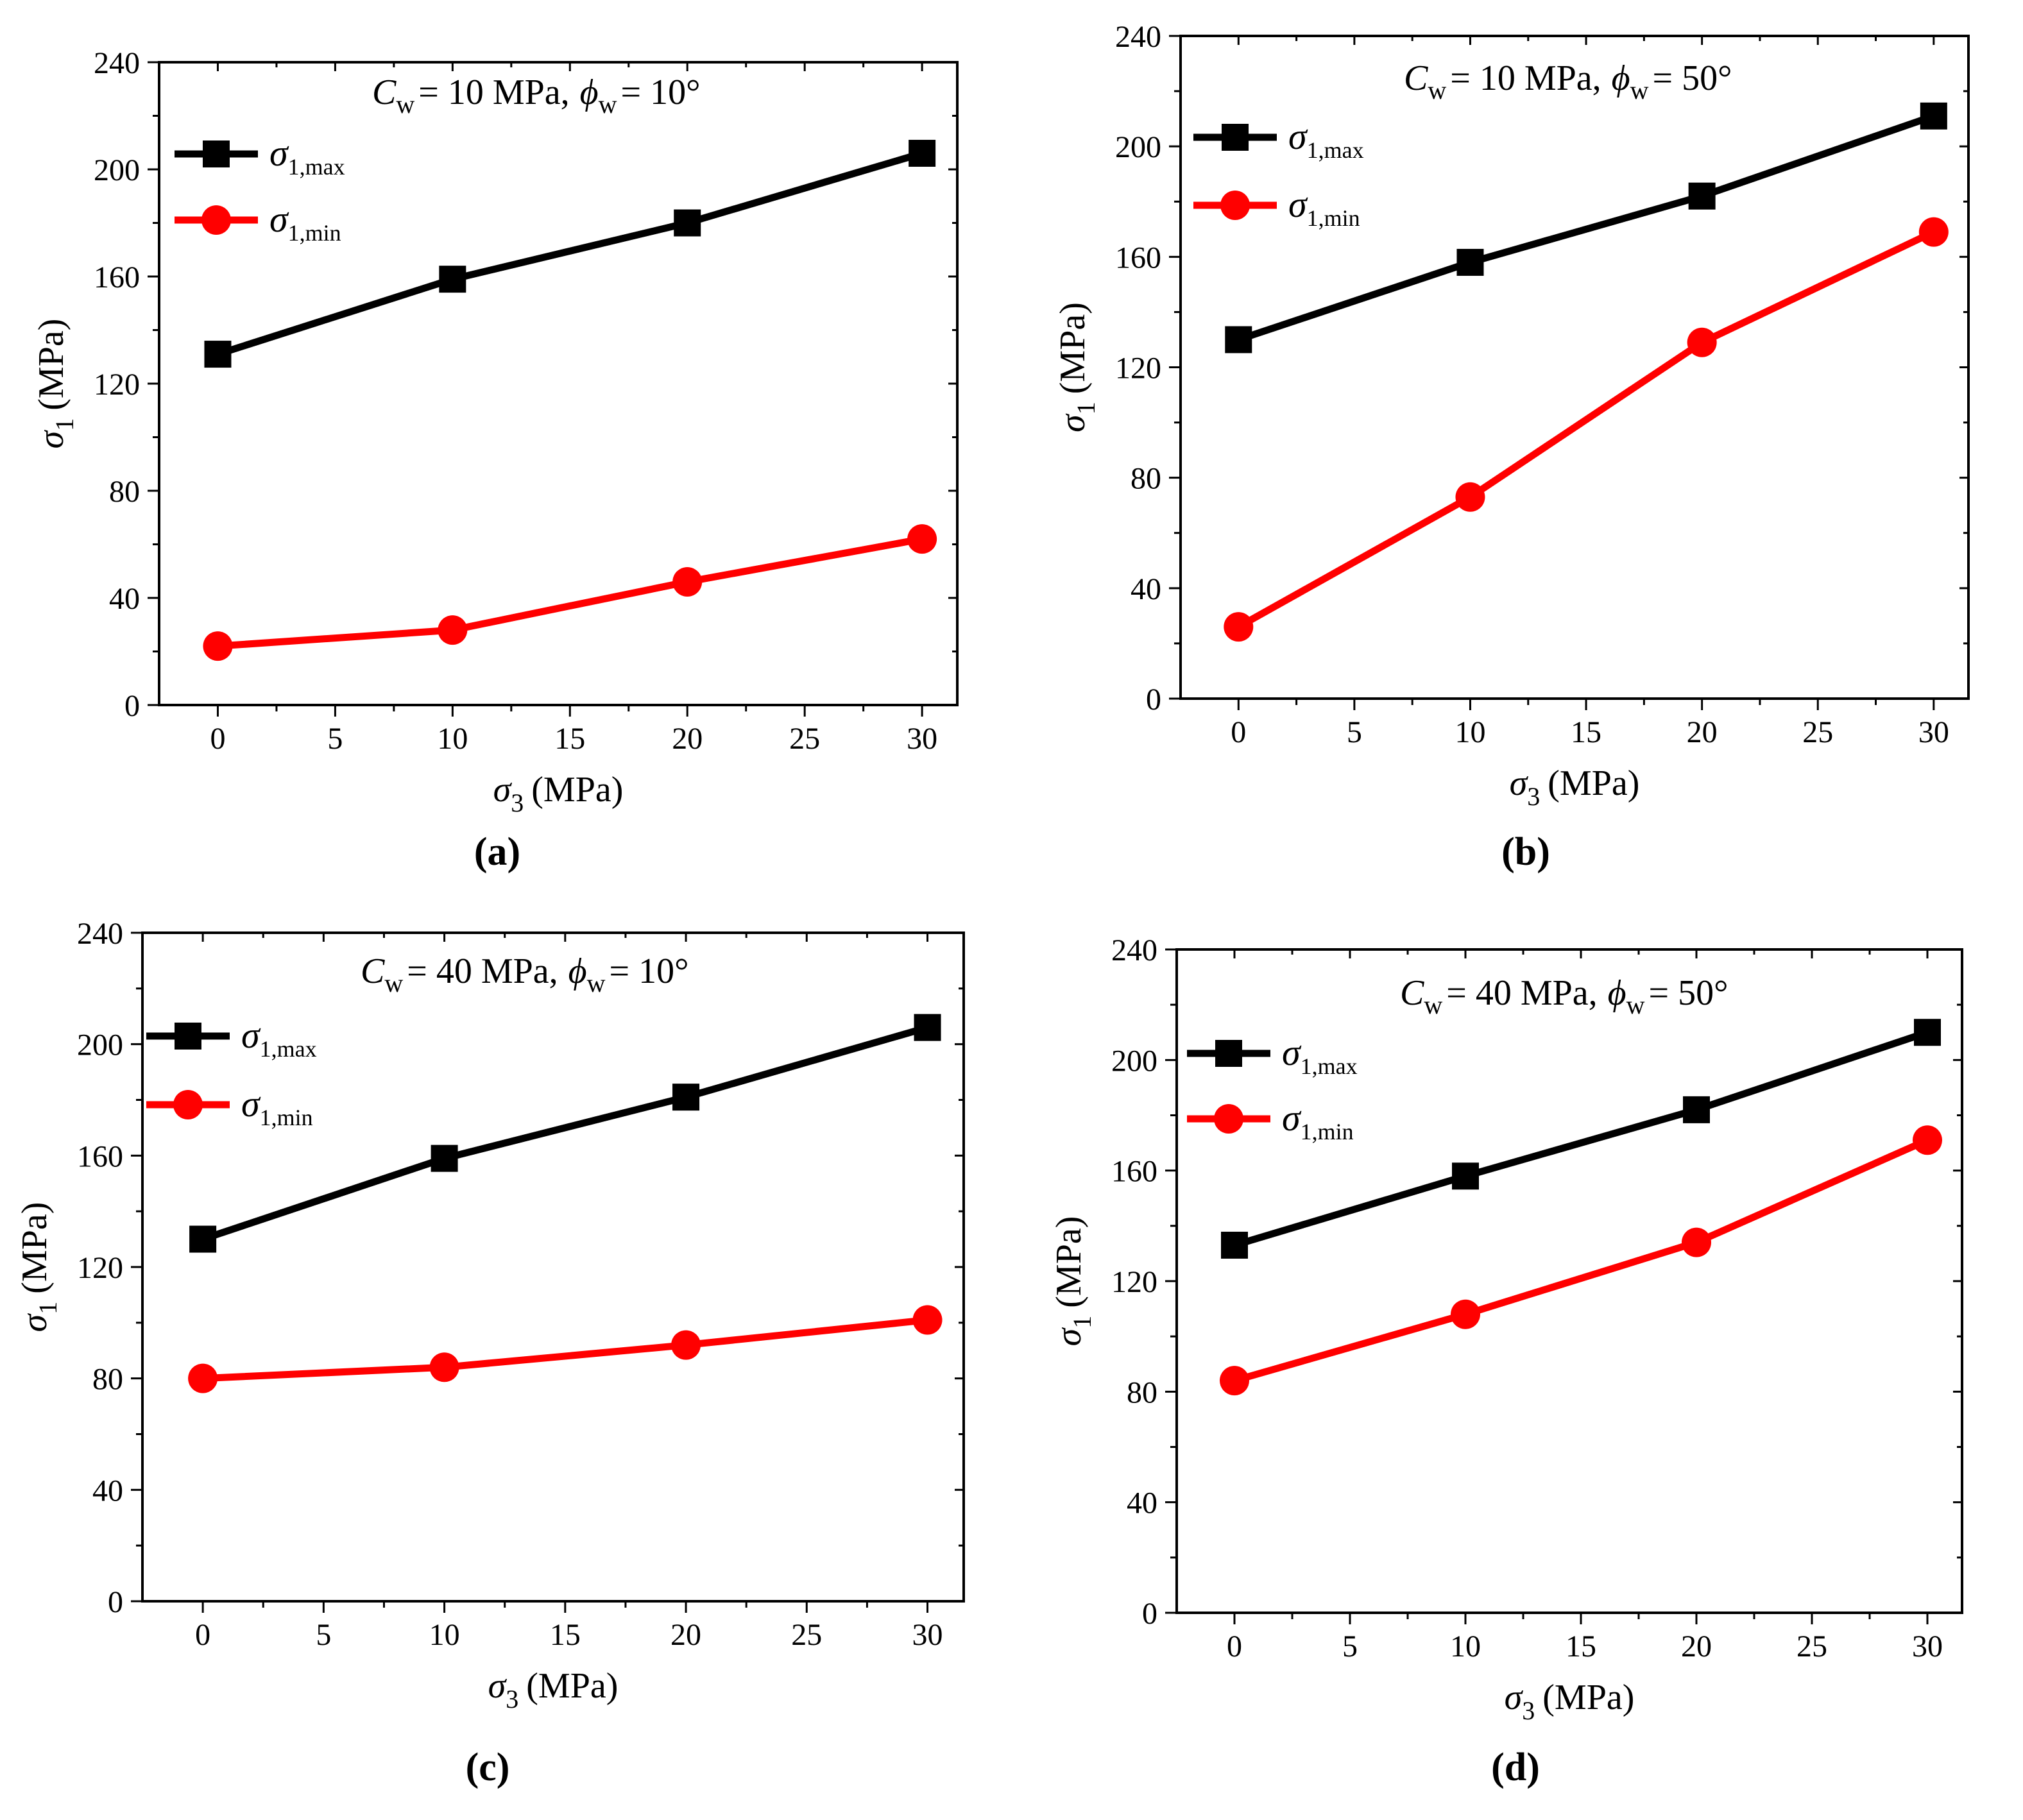 Image resolution: width=2023 pixels, height=1820 pixels. What do you see at coordinates (288, 1049) in the screenshot?
I see `legend-subscript: 1,max` at bounding box center [288, 1049].